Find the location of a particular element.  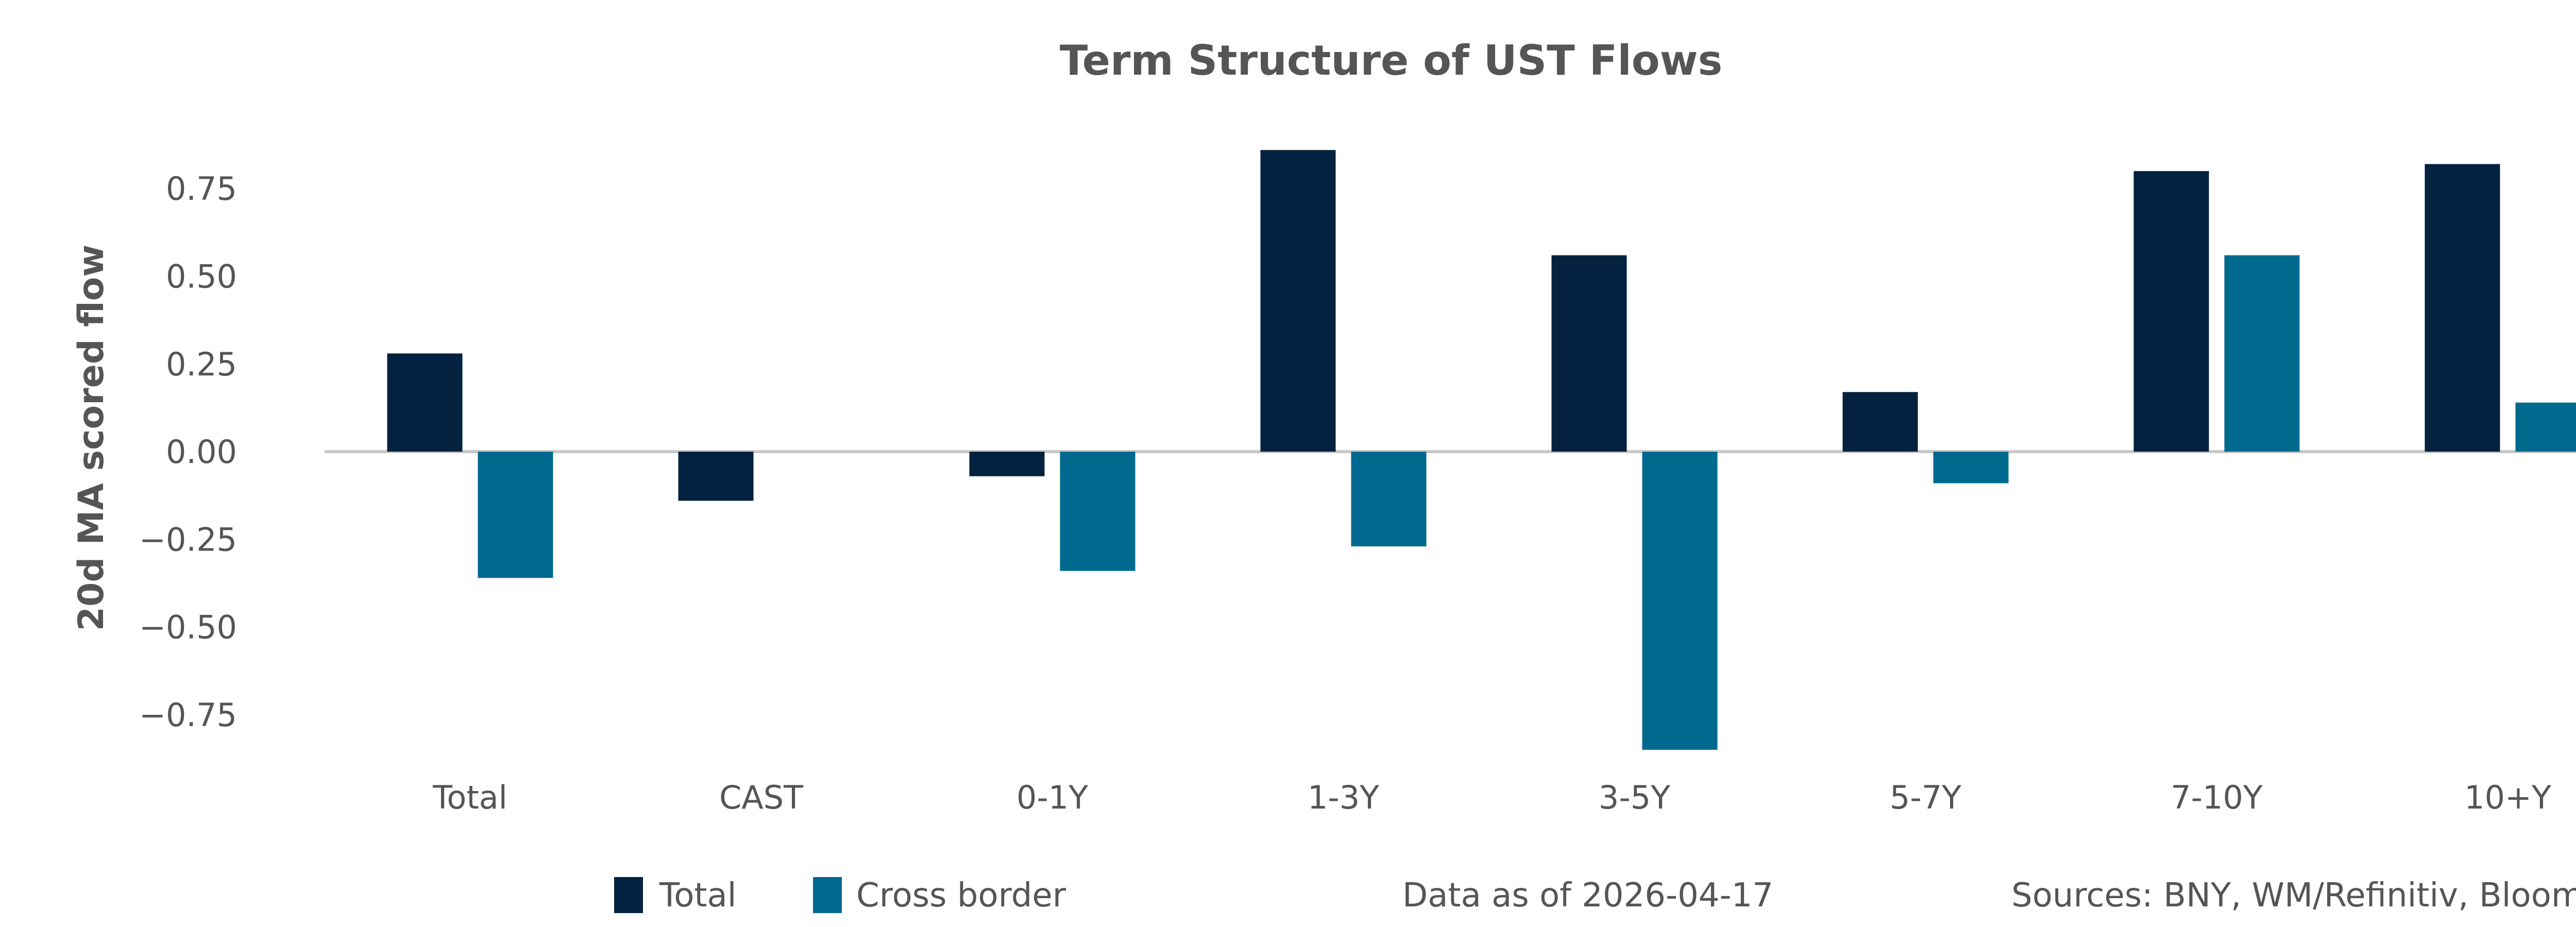

x-tick-label: 10+Y is located at coordinates (2508, 798).